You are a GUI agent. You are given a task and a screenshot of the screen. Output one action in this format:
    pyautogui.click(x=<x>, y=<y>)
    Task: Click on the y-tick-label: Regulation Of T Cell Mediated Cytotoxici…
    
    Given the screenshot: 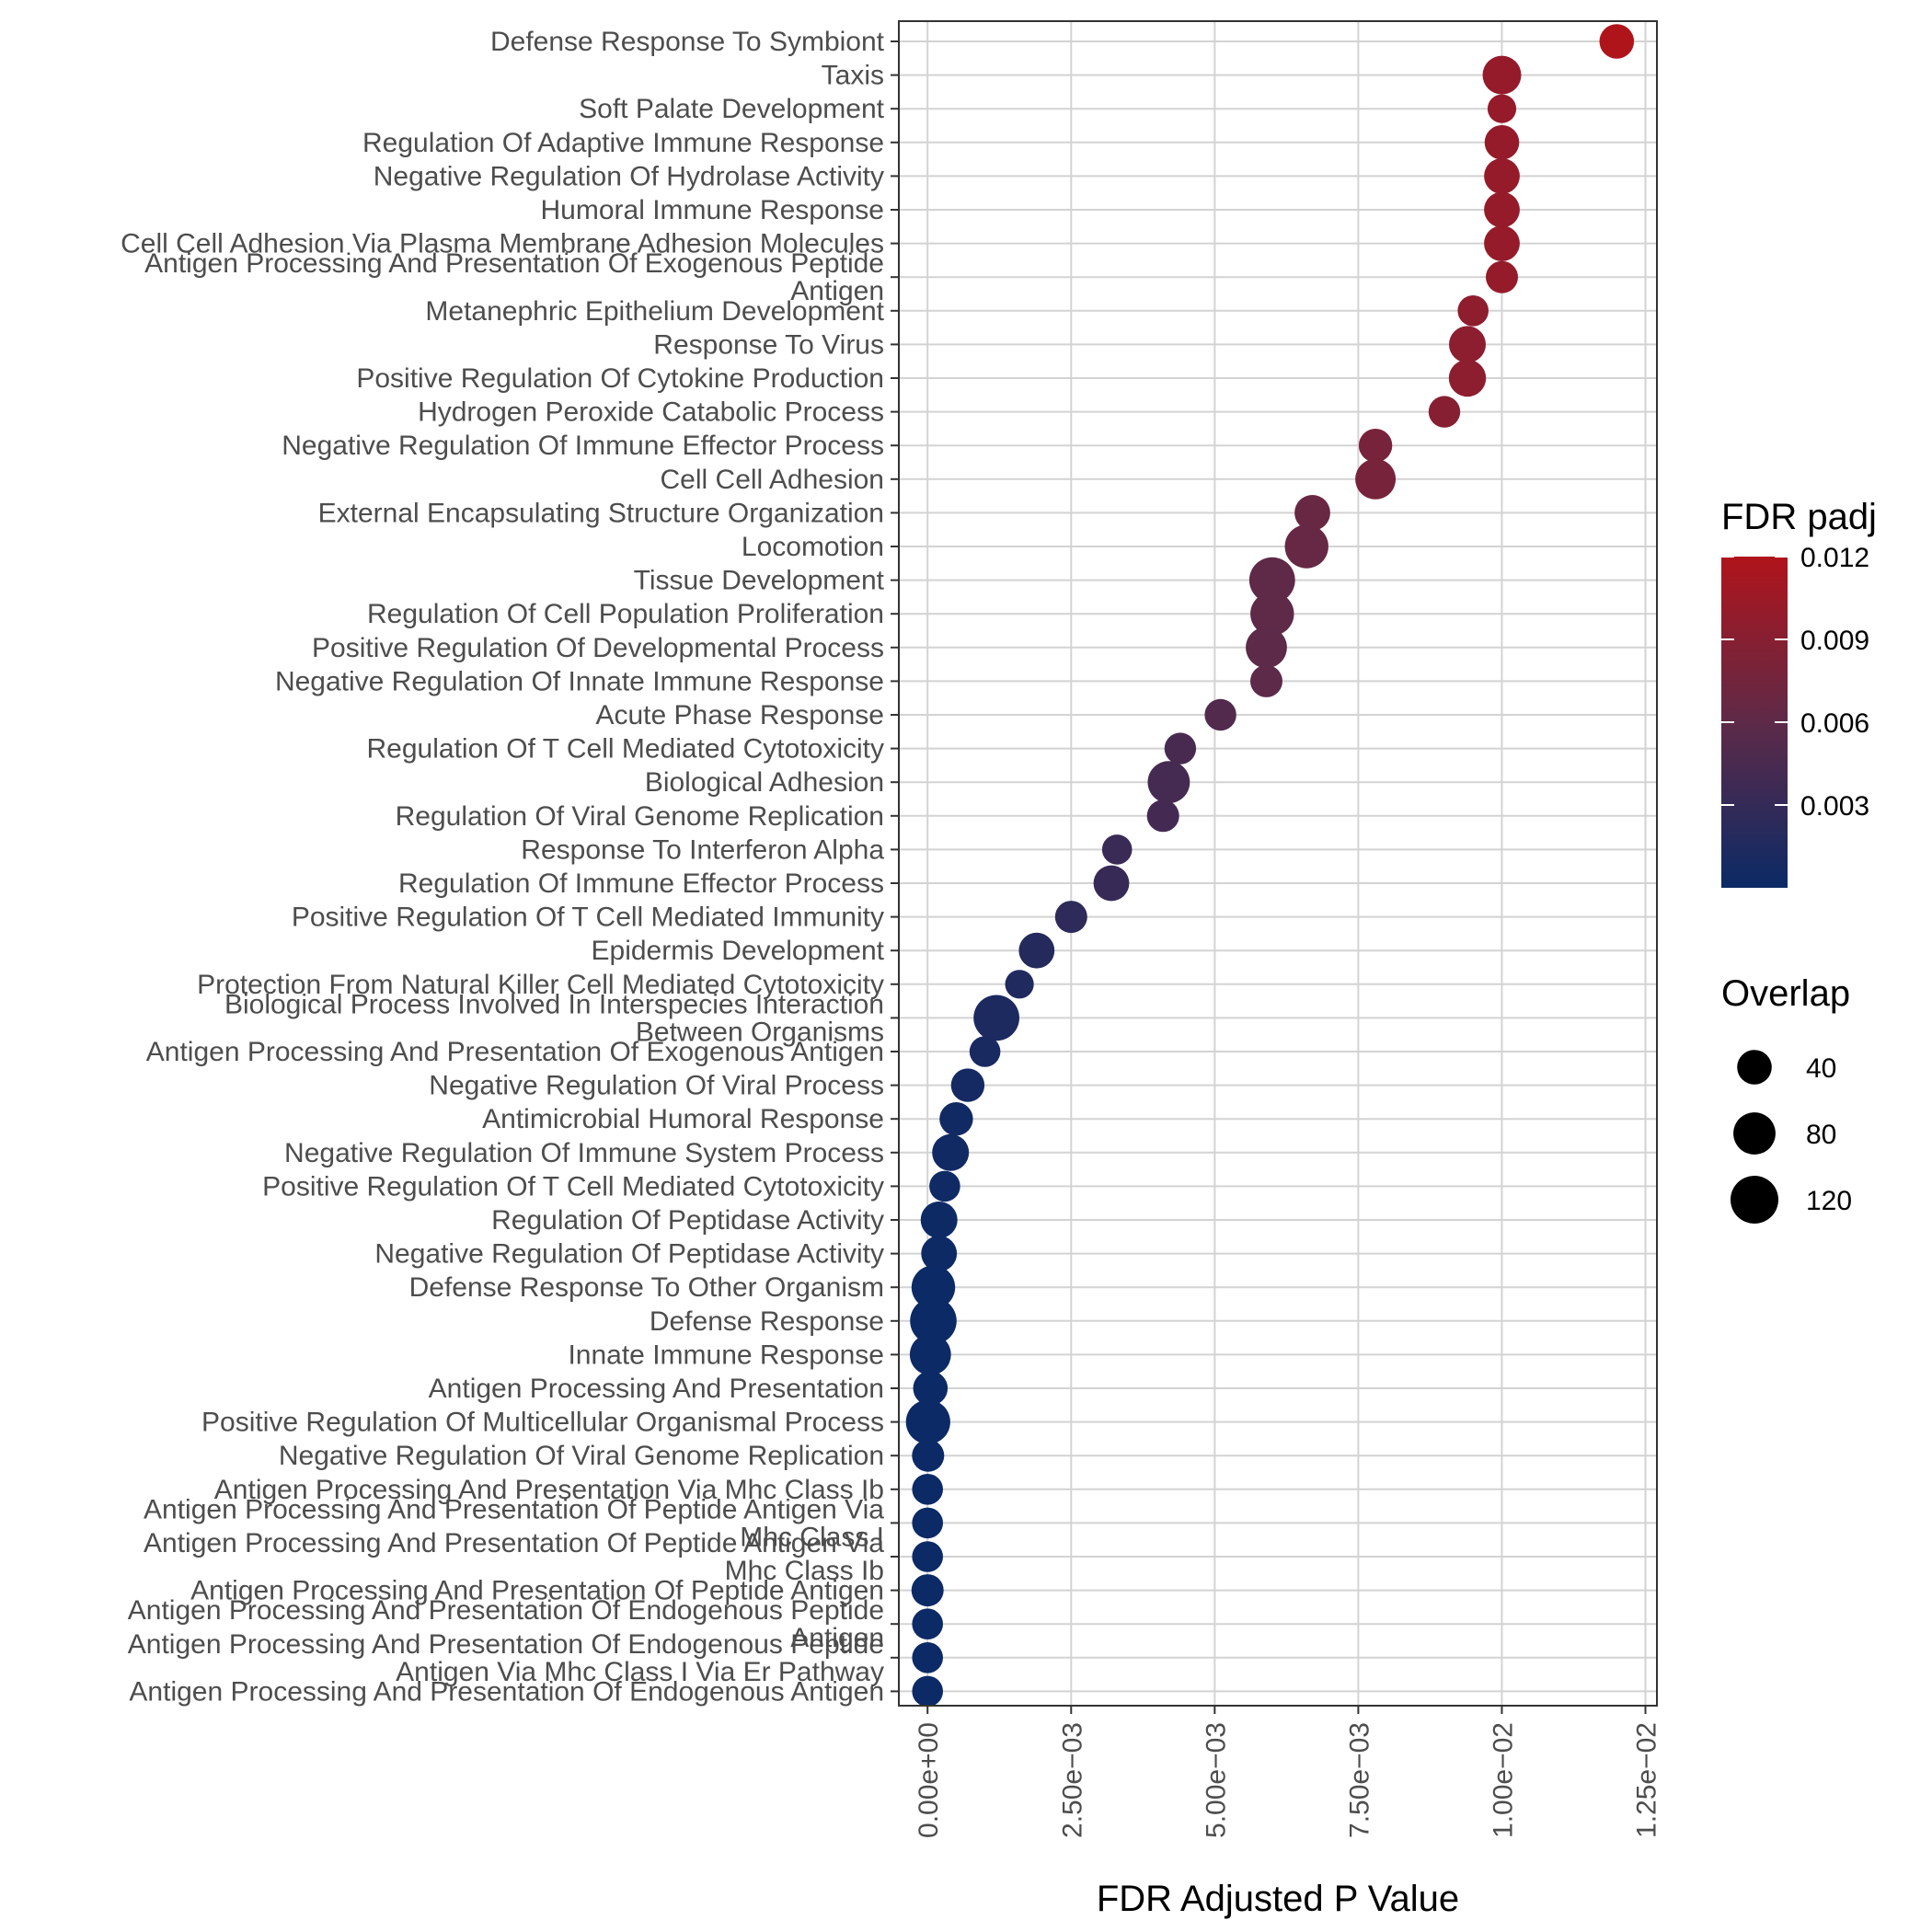 What is the action you would take?
    pyautogui.click(x=626, y=749)
    